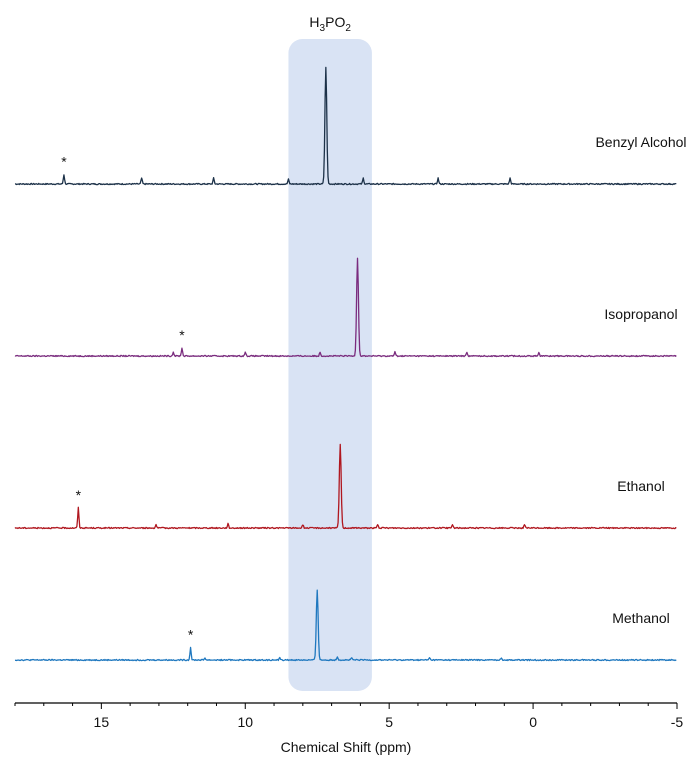  I want to click on series-methanol: * Methanol, so click(345, 625).